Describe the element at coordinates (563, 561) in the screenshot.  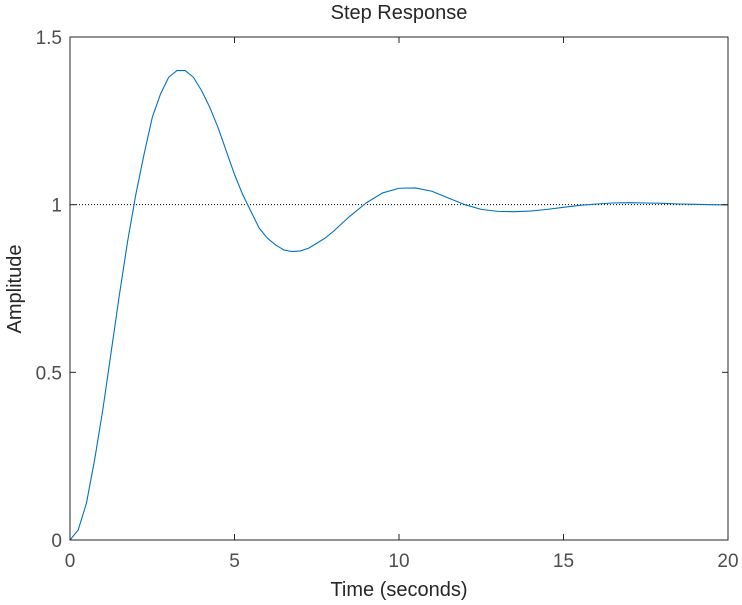
I see `x-tick-label: 15` at that location.